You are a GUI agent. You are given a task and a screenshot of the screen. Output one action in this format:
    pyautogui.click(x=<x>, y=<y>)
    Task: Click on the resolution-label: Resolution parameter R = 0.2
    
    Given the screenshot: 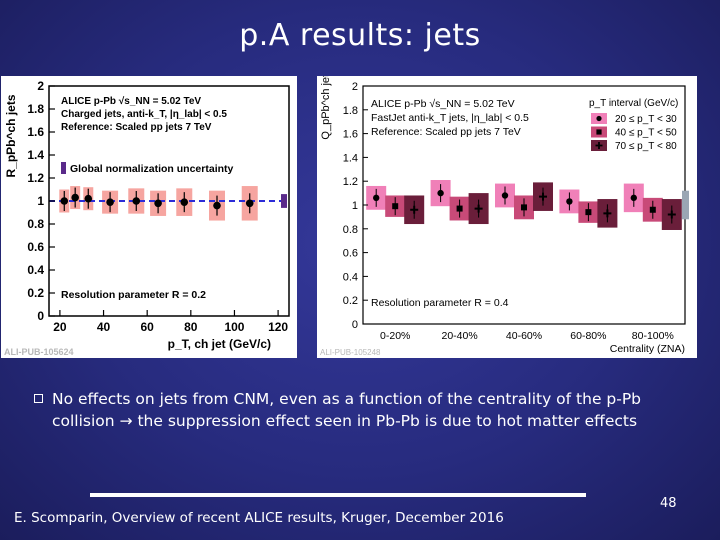 What is the action you would take?
    pyautogui.click(x=133, y=295)
    